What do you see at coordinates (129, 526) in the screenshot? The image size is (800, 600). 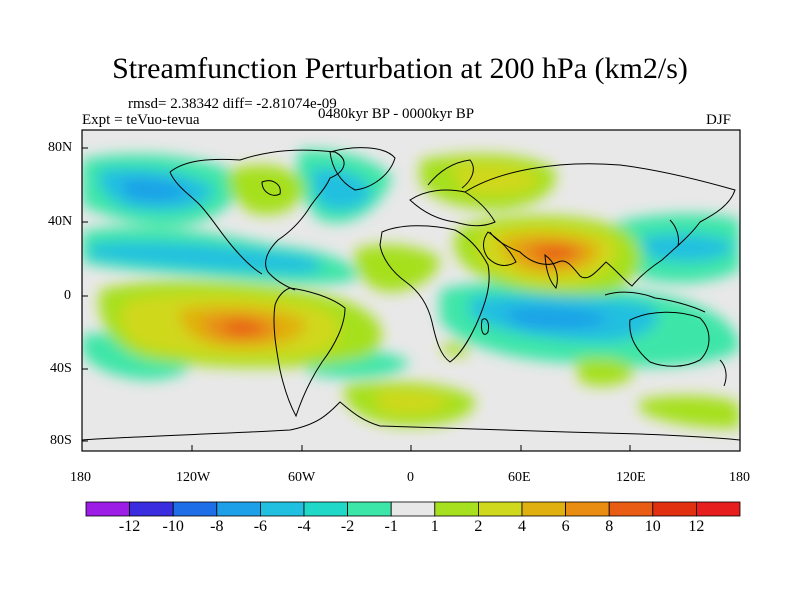 I see `colorbar-label: -12` at bounding box center [129, 526].